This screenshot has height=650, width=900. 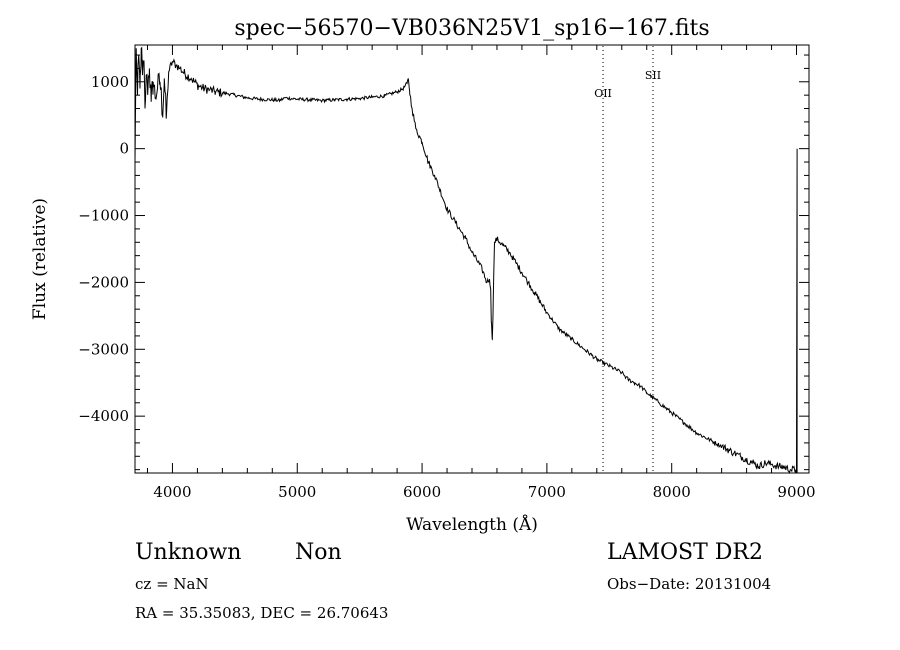 I want to click on x-tick-label: 7000, so click(x=547, y=492).